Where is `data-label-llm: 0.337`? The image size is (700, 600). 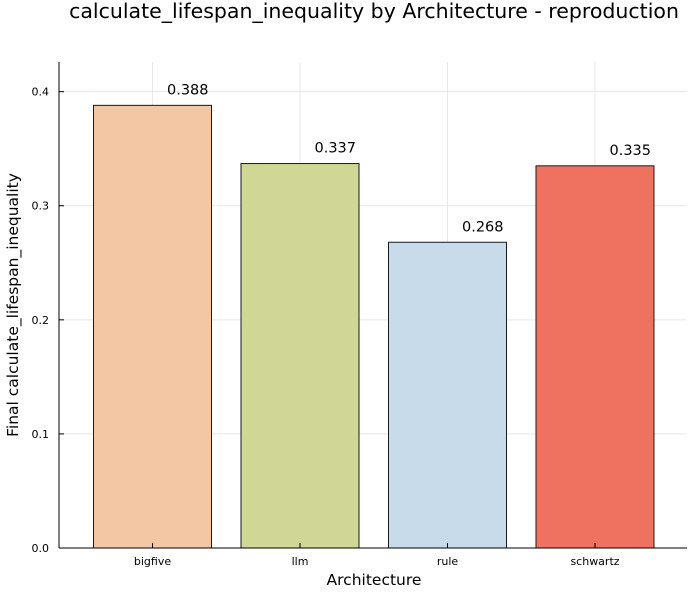
data-label-llm: 0.337 is located at coordinates (335, 149).